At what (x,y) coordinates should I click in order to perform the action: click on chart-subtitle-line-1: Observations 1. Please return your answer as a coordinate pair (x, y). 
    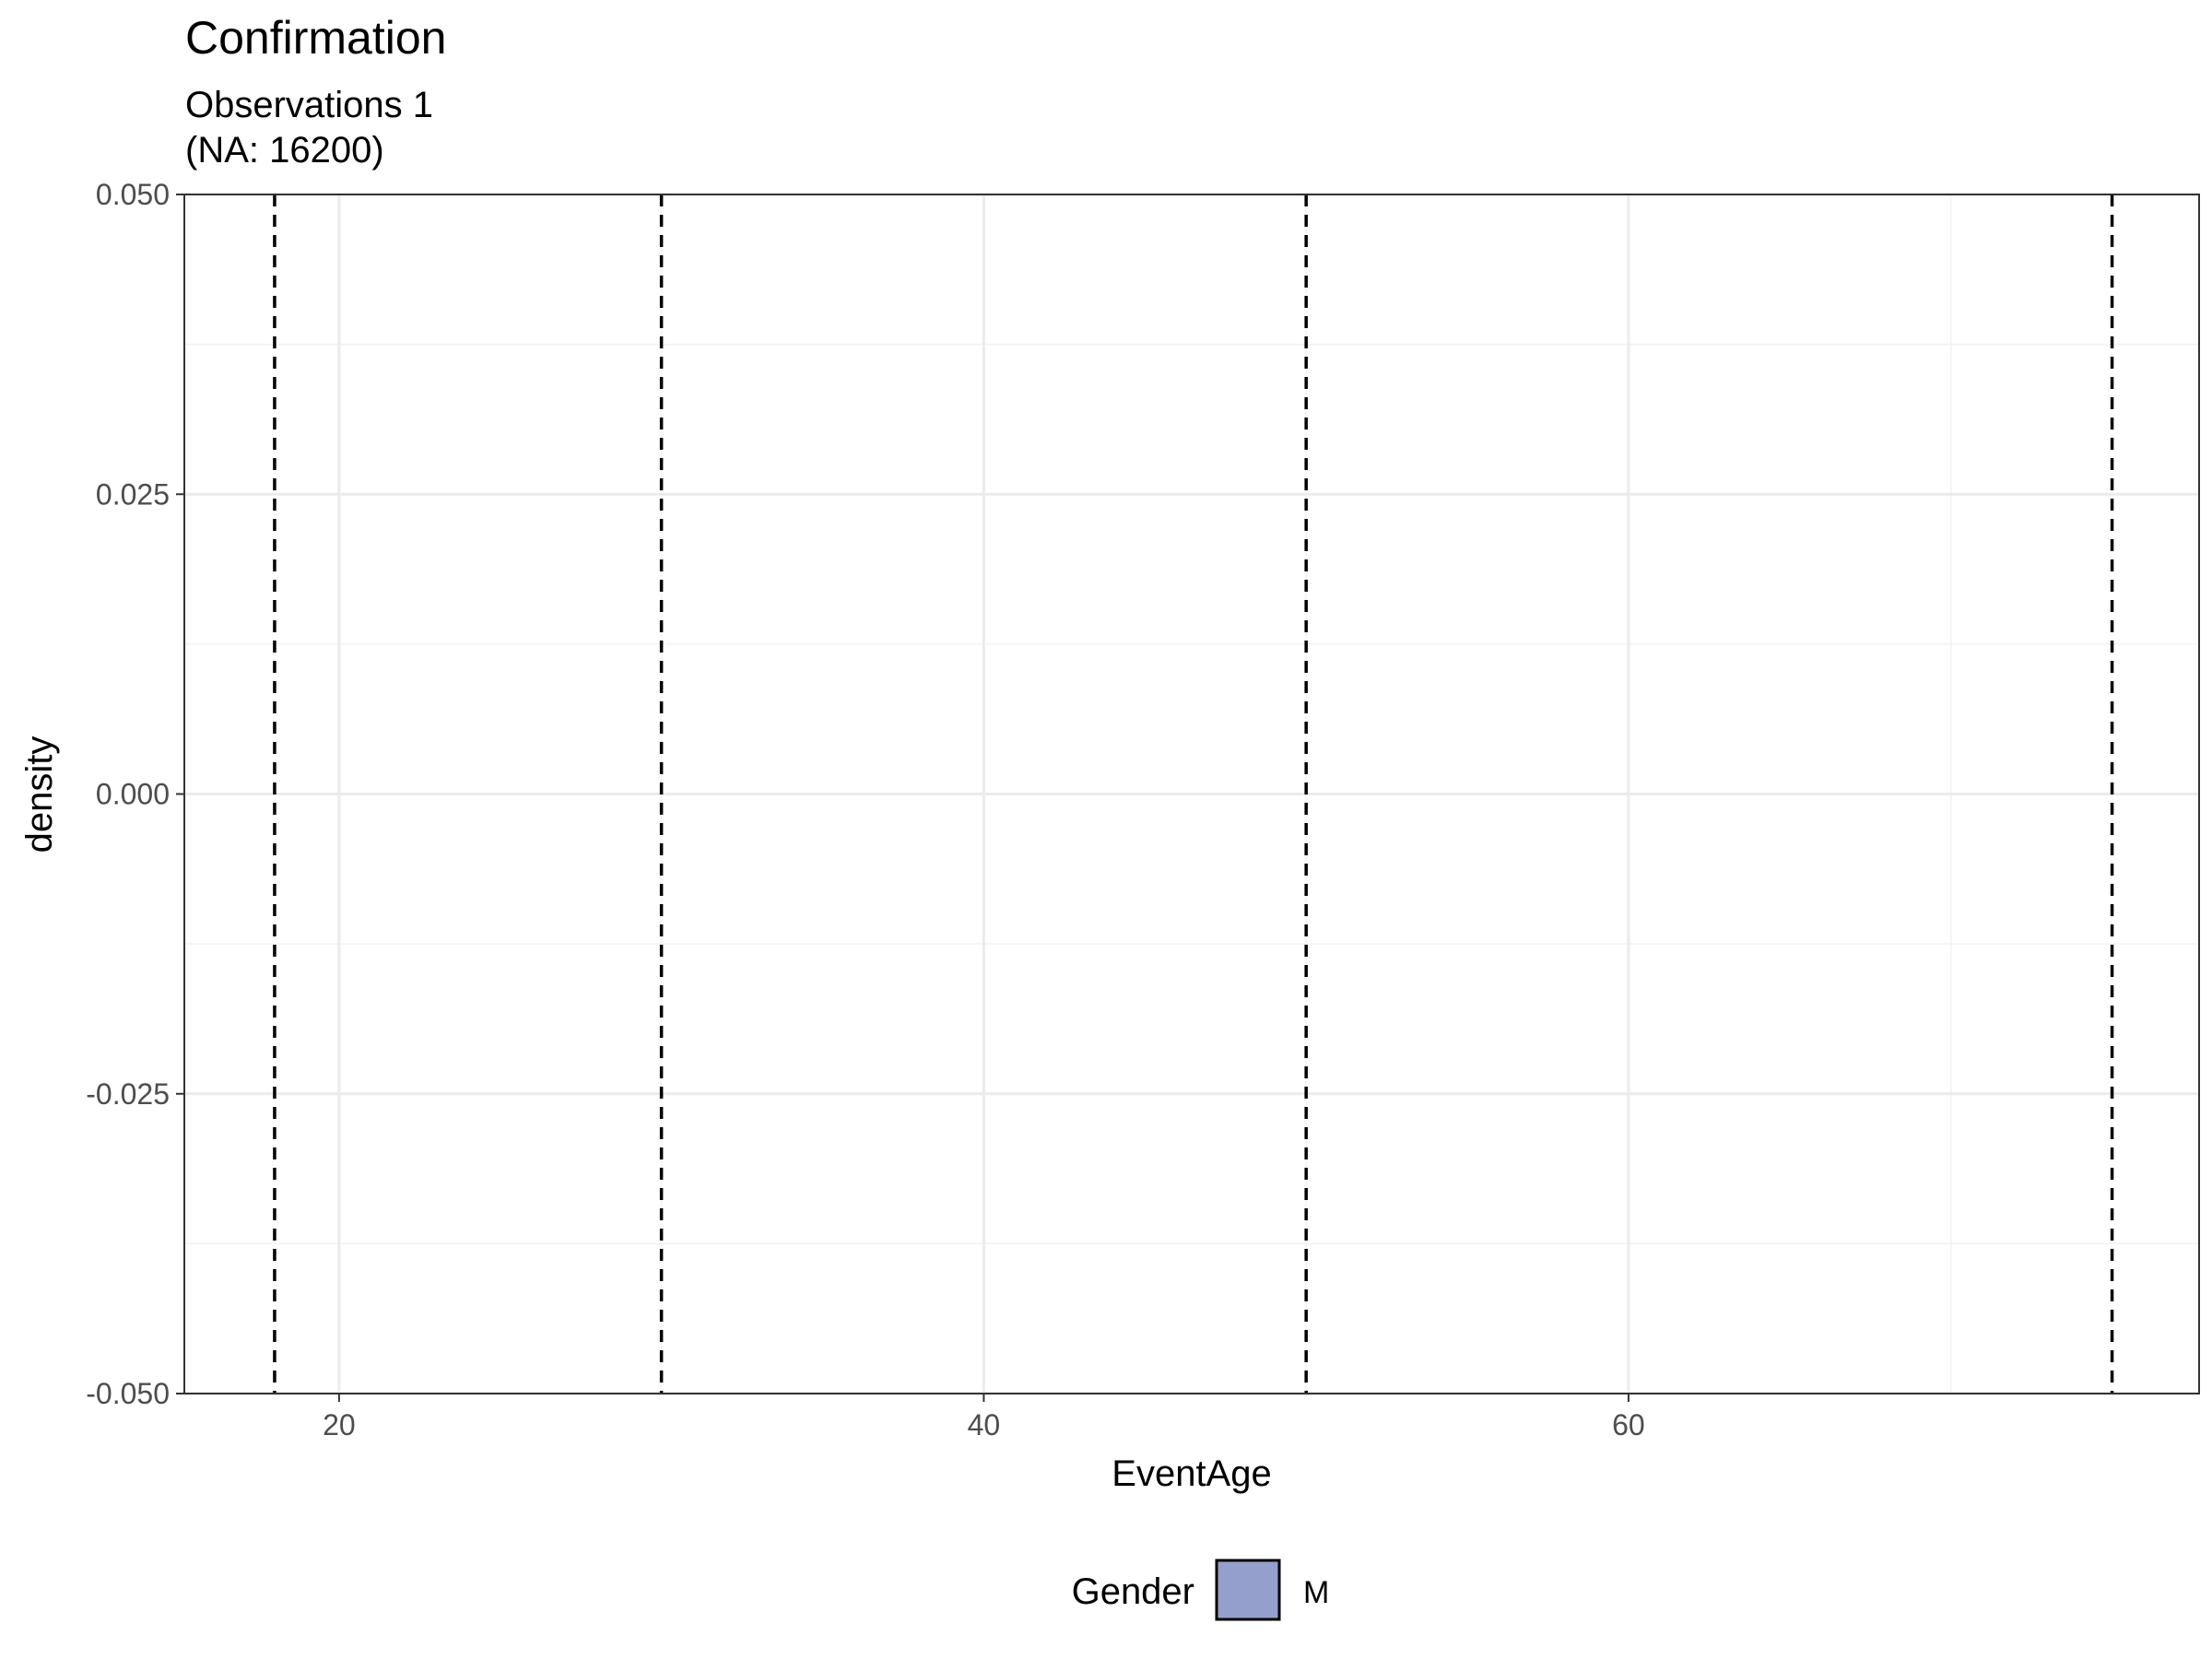
    Looking at the image, I should click on (309, 105).